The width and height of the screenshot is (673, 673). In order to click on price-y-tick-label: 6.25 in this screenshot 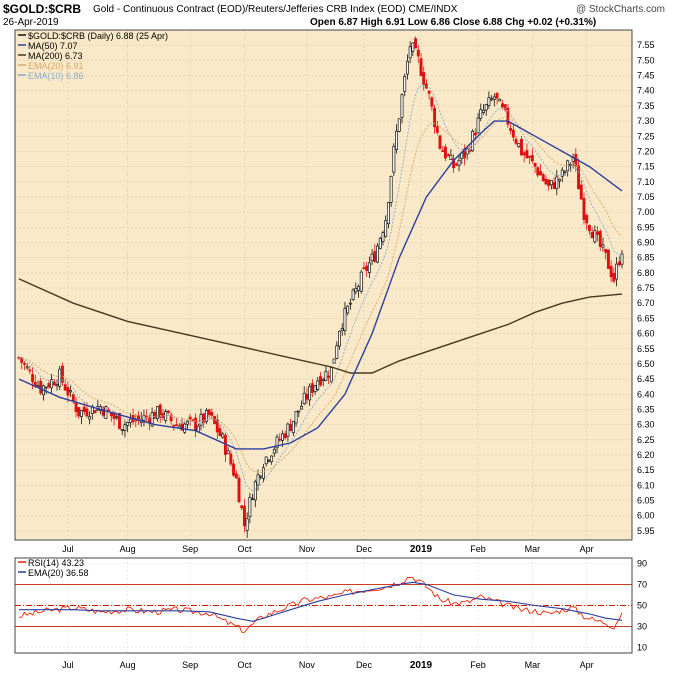, I will do `click(646, 440)`.